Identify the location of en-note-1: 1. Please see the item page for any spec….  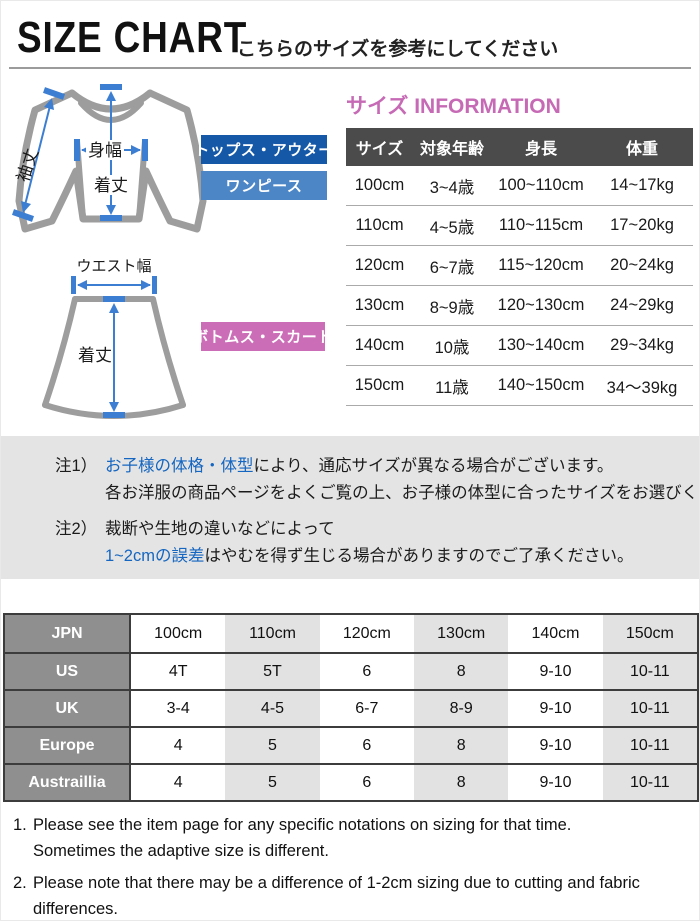
(356, 838).